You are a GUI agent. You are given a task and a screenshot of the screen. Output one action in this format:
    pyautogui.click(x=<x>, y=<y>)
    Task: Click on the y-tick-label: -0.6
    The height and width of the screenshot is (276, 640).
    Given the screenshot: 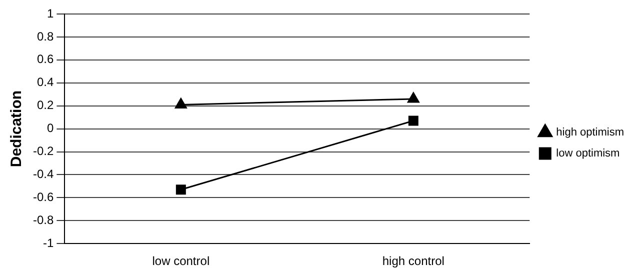 What is the action you would take?
    pyautogui.click(x=43, y=197)
    